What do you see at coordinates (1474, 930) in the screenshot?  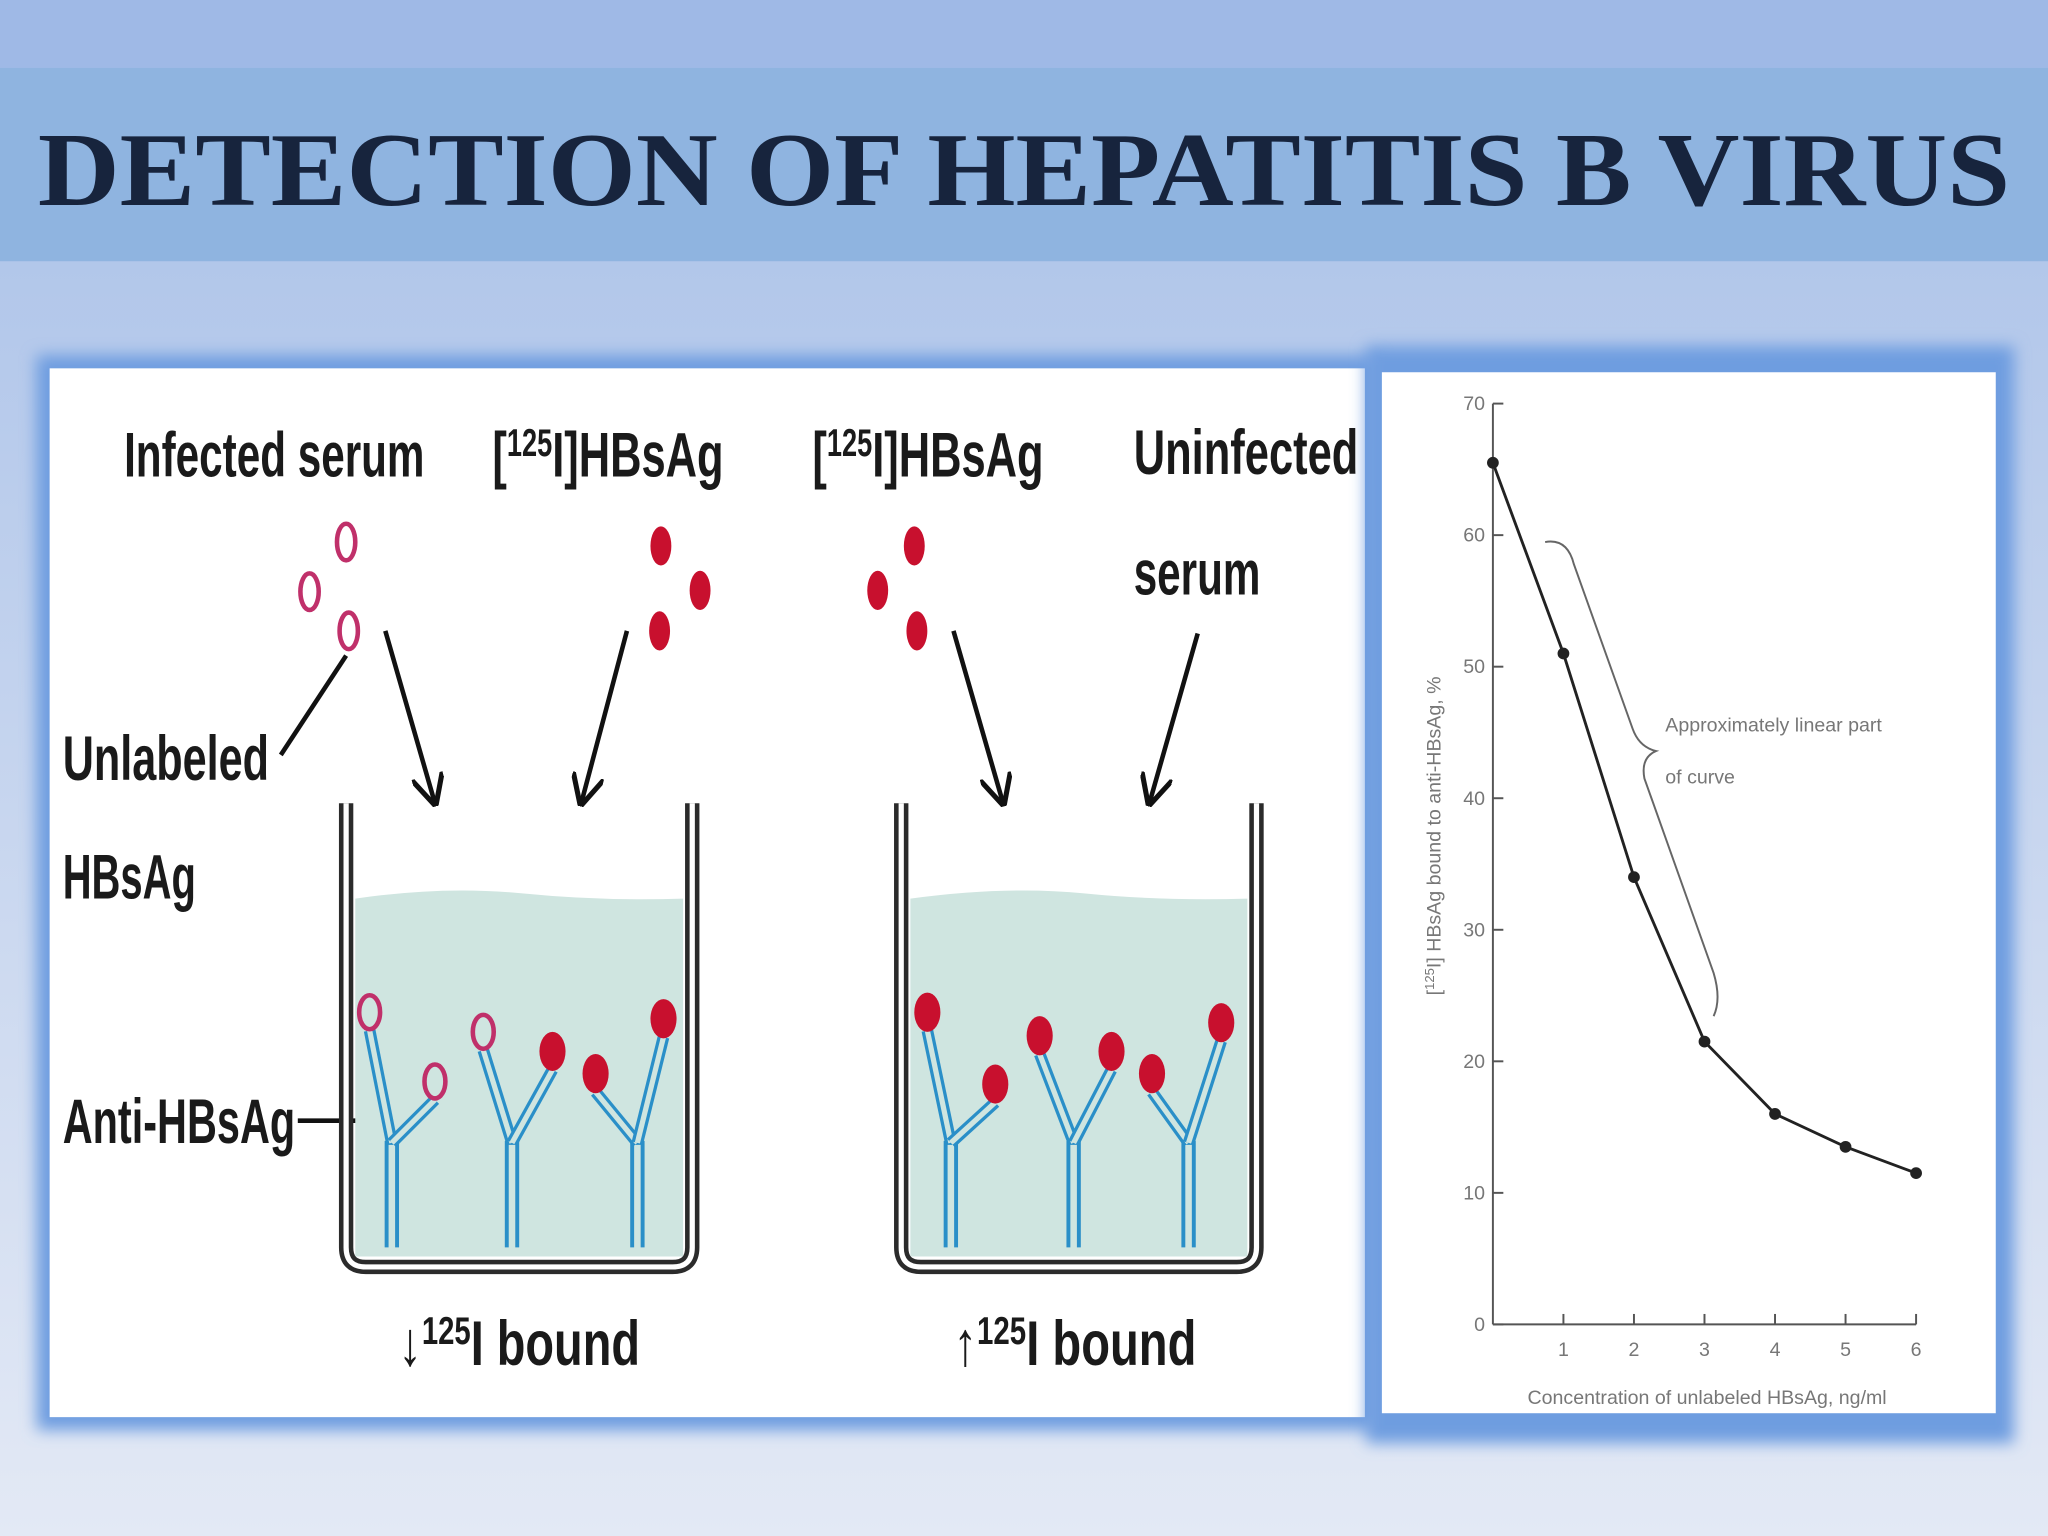 I see `y-tick-label: 30` at bounding box center [1474, 930].